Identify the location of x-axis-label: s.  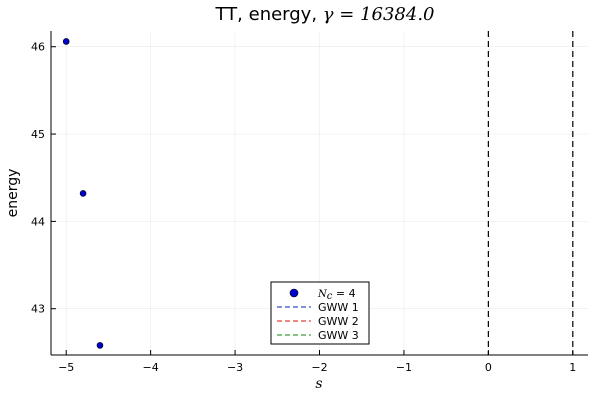
(318, 384).